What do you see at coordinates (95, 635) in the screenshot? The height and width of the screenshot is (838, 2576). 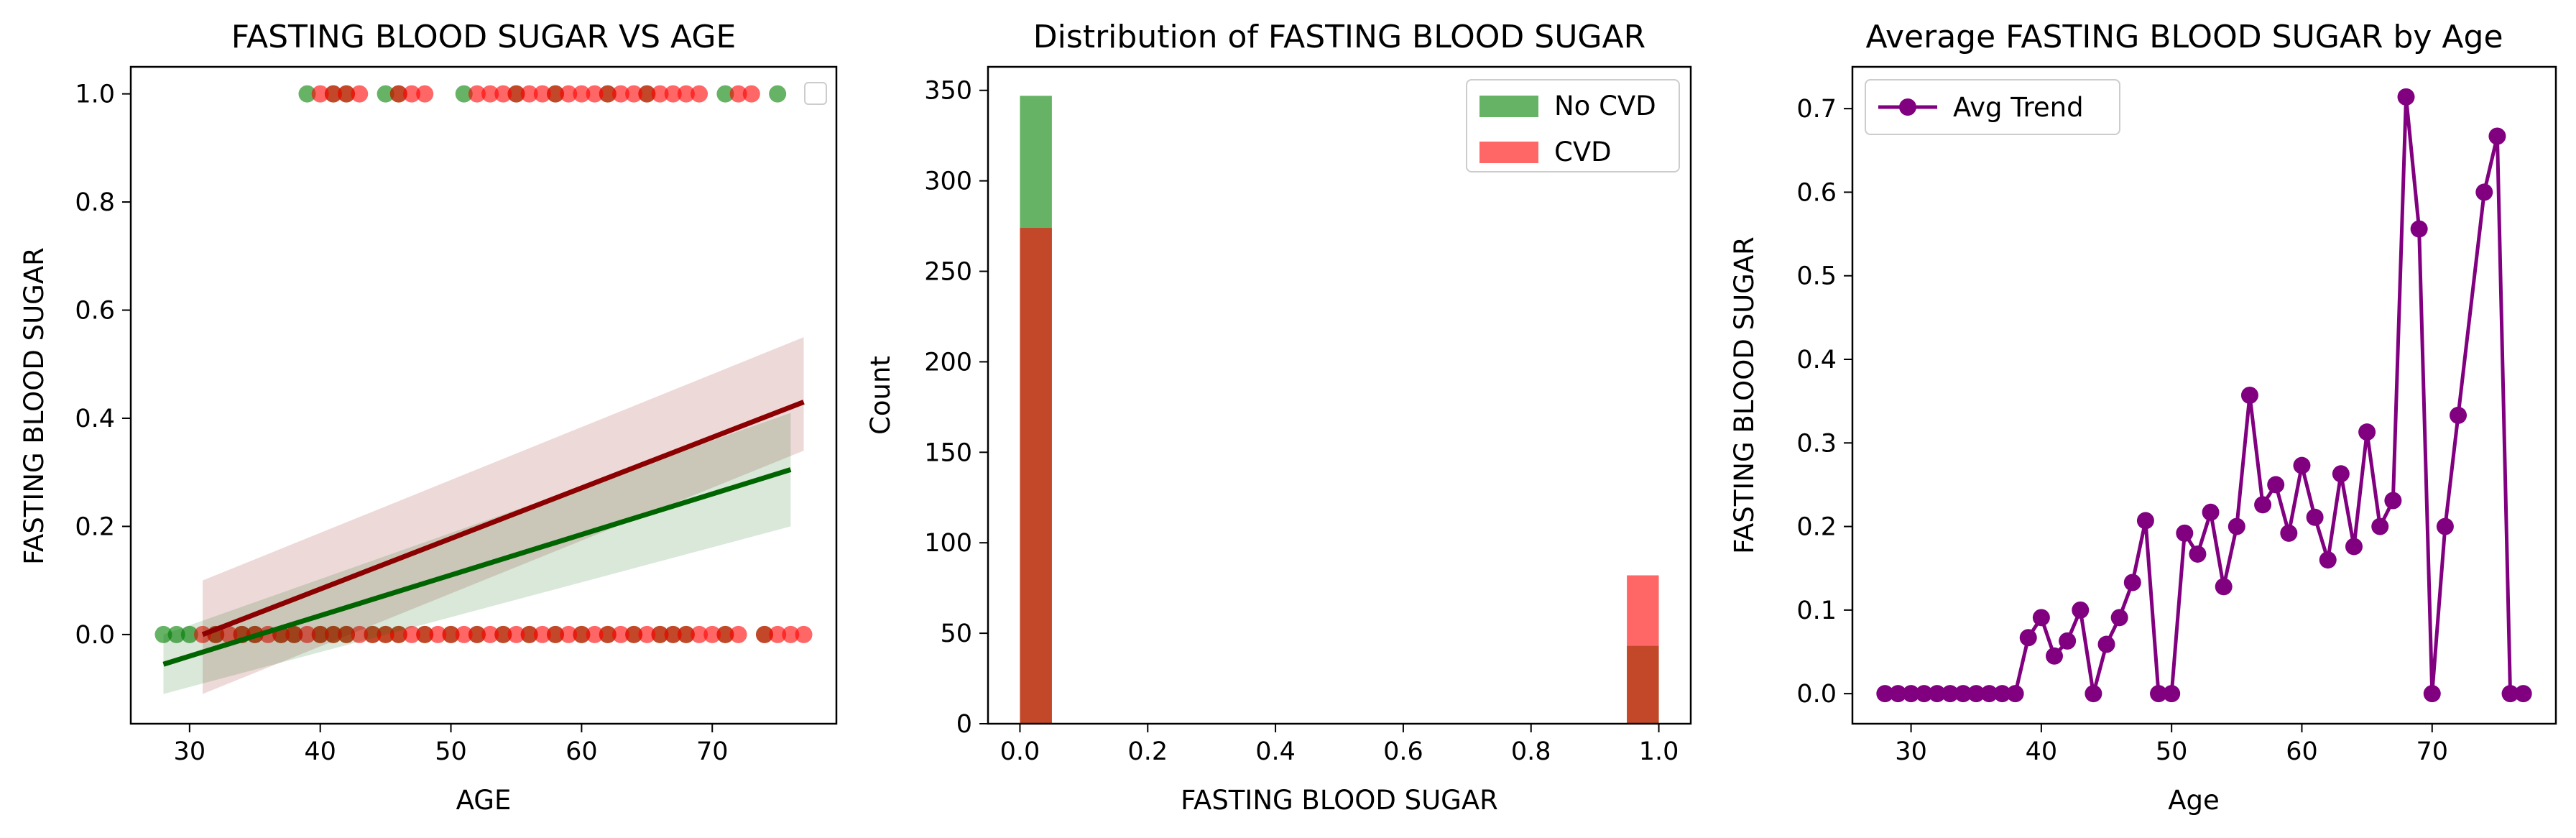 I see `y-tick-label: 0.0` at bounding box center [95, 635].